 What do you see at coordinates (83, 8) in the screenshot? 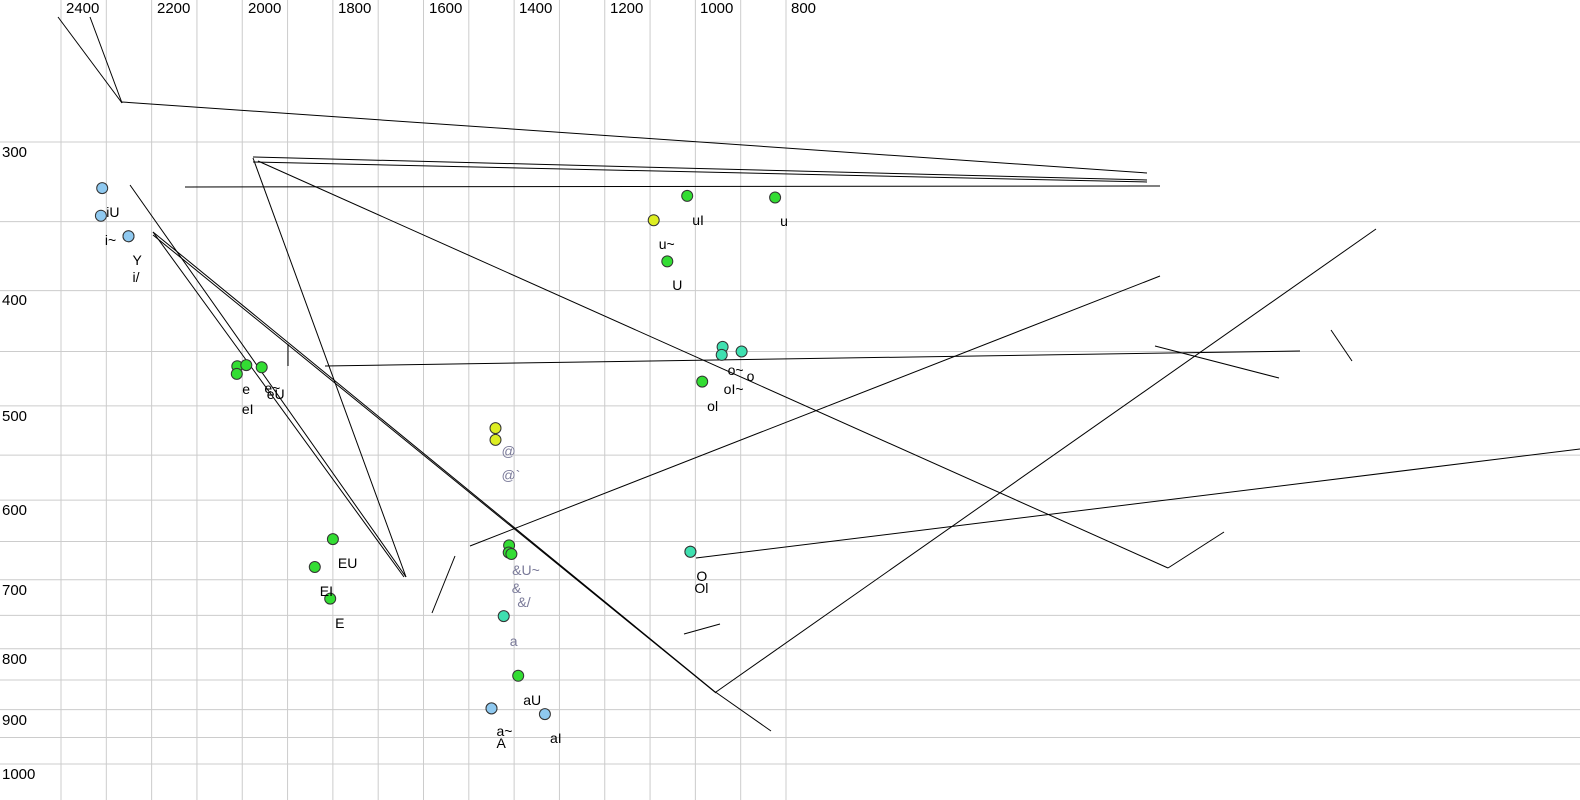
I see `x-axis-tick-label: 2400` at bounding box center [83, 8].